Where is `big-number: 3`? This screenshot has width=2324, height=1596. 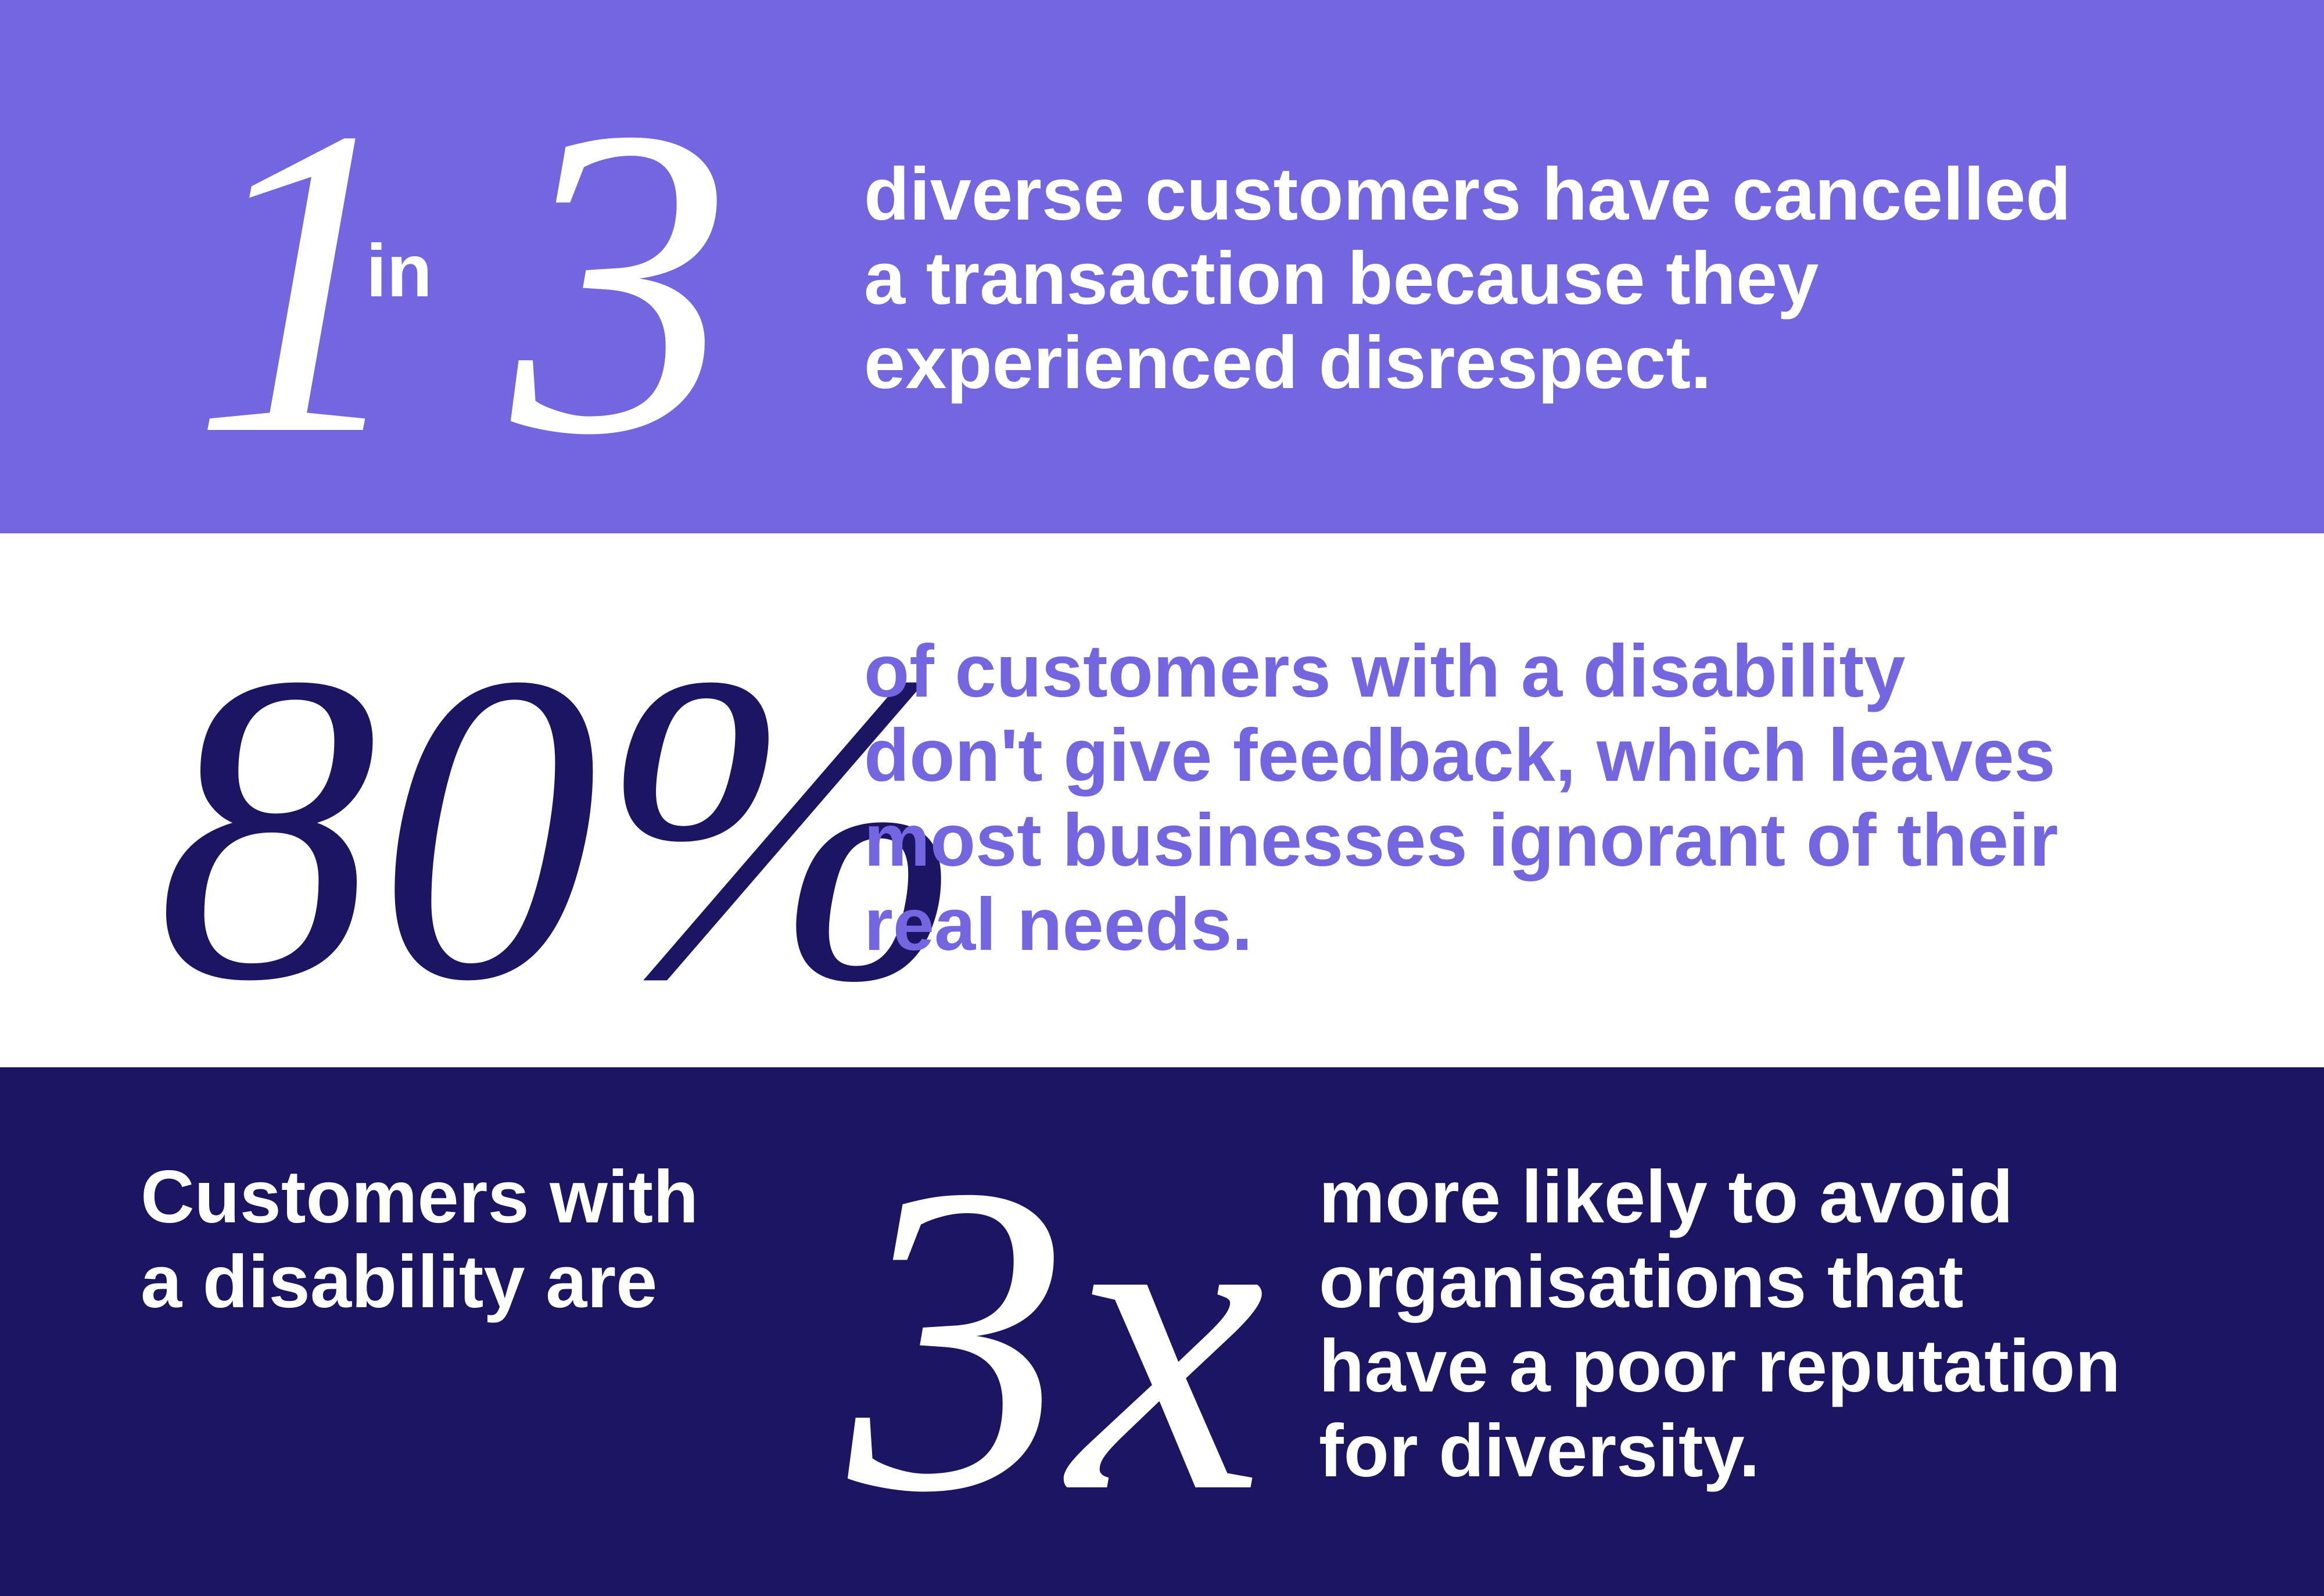
big-number: 3 is located at coordinates (618, 281).